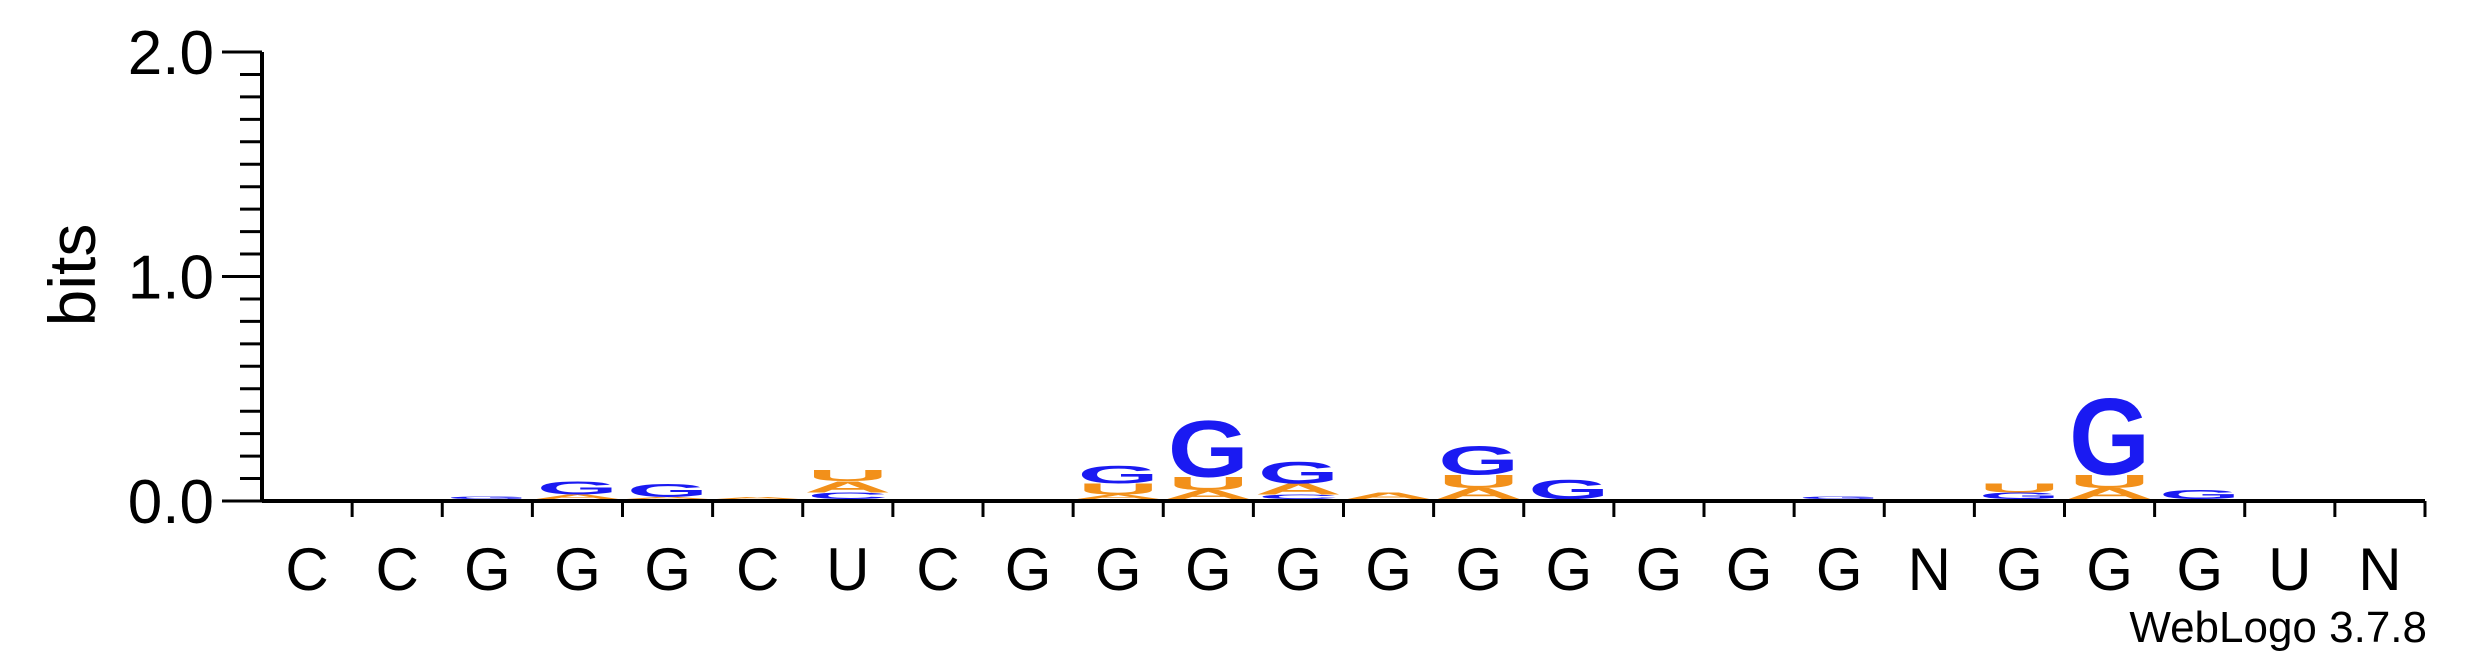 The height and width of the screenshot is (667, 2475). What do you see at coordinates (171, 502) in the screenshot?
I see `y-tick-label: 0.0` at bounding box center [171, 502].